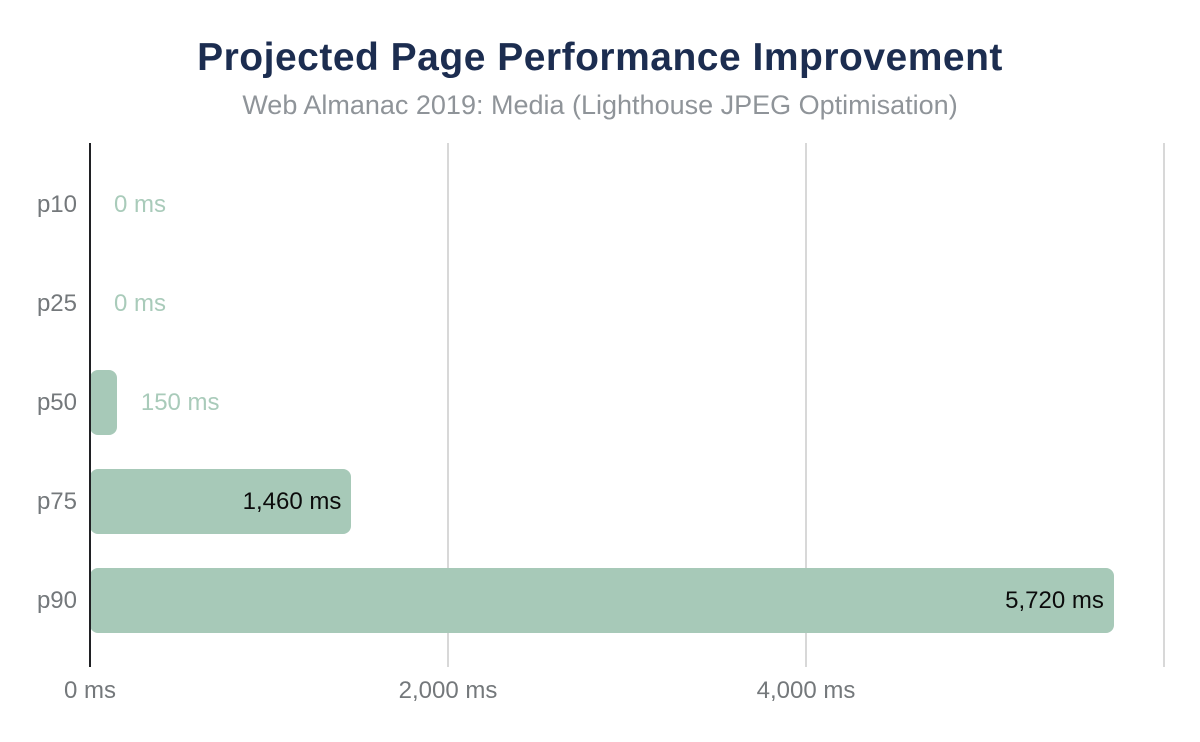 Image resolution: width=1200 pixels, height=742 pixels. I want to click on bar-row: p50 150 ms, so click(600, 402).